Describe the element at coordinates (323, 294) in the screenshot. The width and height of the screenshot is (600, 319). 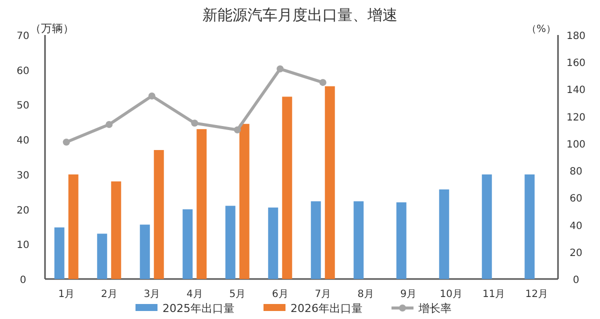
I see `x-tick-label: 7月` at that location.